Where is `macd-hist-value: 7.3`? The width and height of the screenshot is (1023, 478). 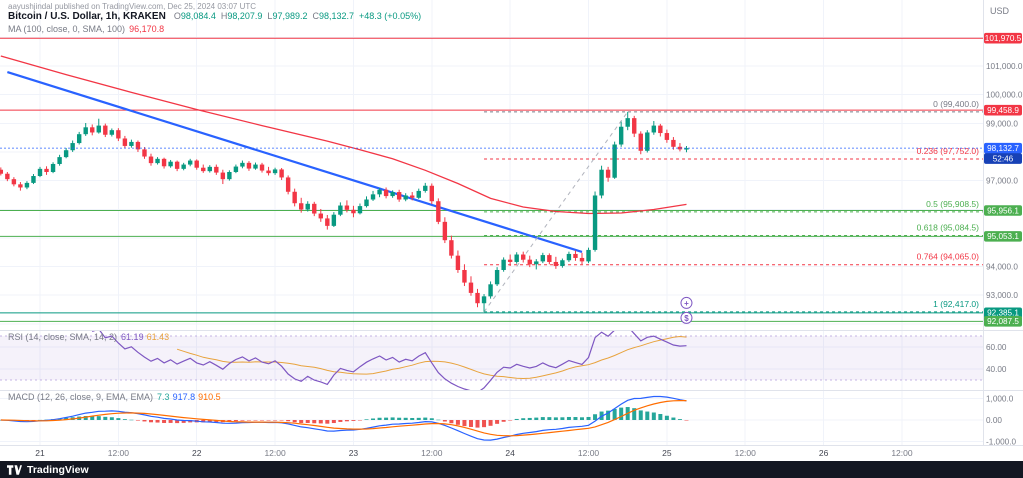
macd-hist-value: 7.3 is located at coordinates (163, 397).